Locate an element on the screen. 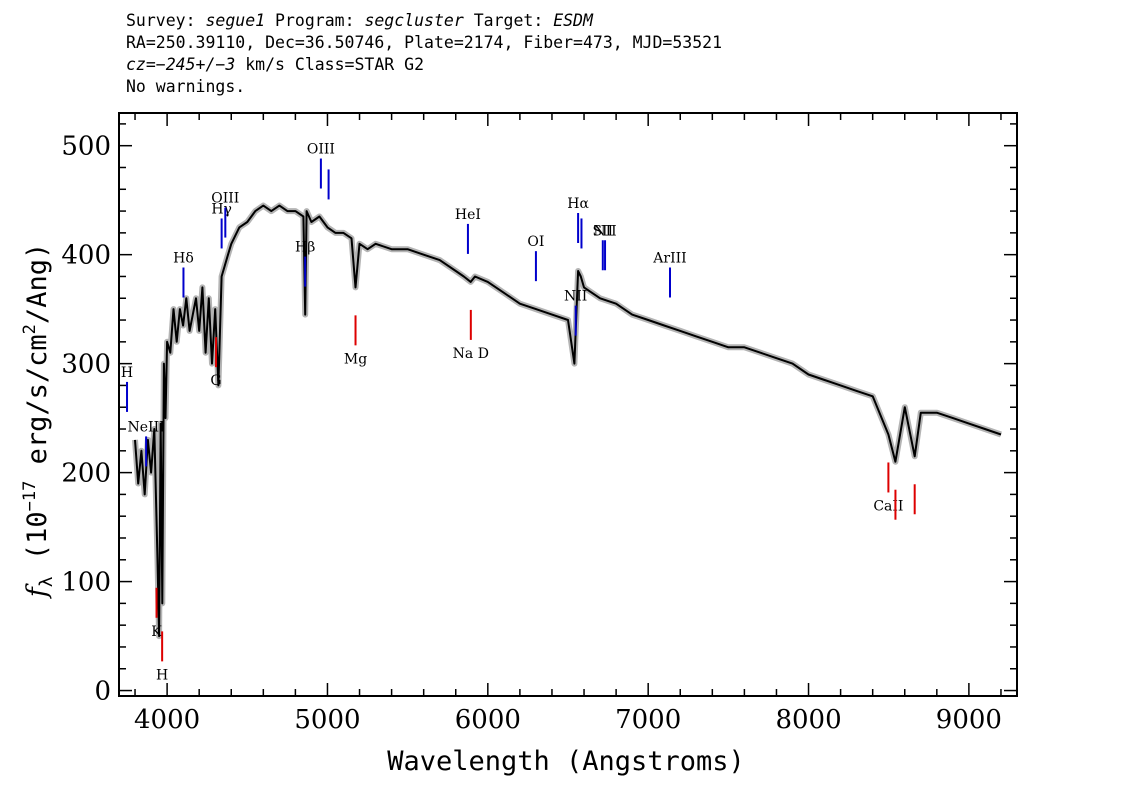 Image resolution: width=1134 pixels, height=810 pixels. emission-line-label: SII is located at coordinates (602, 231).